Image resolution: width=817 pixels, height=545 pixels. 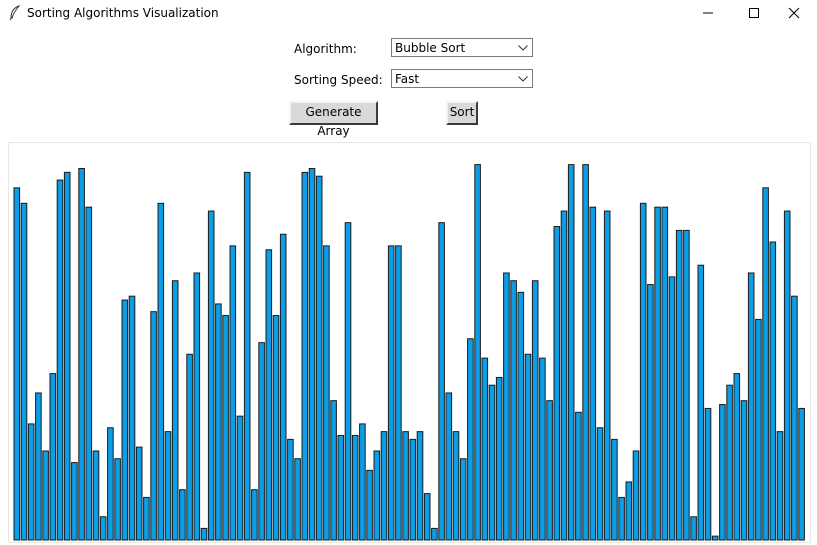 What do you see at coordinates (523, 79) in the screenshot?
I see `chevron-down-icon` at bounding box center [523, 79].